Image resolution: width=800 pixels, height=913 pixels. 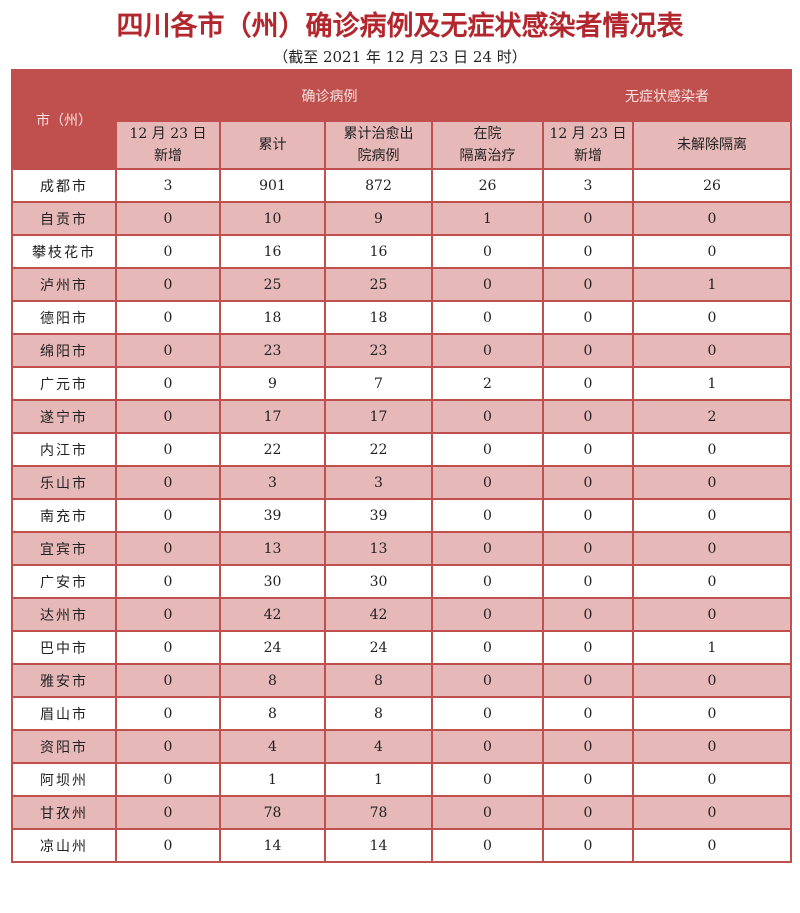 What do you see at coordinates (64, 482) in the screenshot?
I see `city-cell: 乐山市` at bounding box center [64, 482].